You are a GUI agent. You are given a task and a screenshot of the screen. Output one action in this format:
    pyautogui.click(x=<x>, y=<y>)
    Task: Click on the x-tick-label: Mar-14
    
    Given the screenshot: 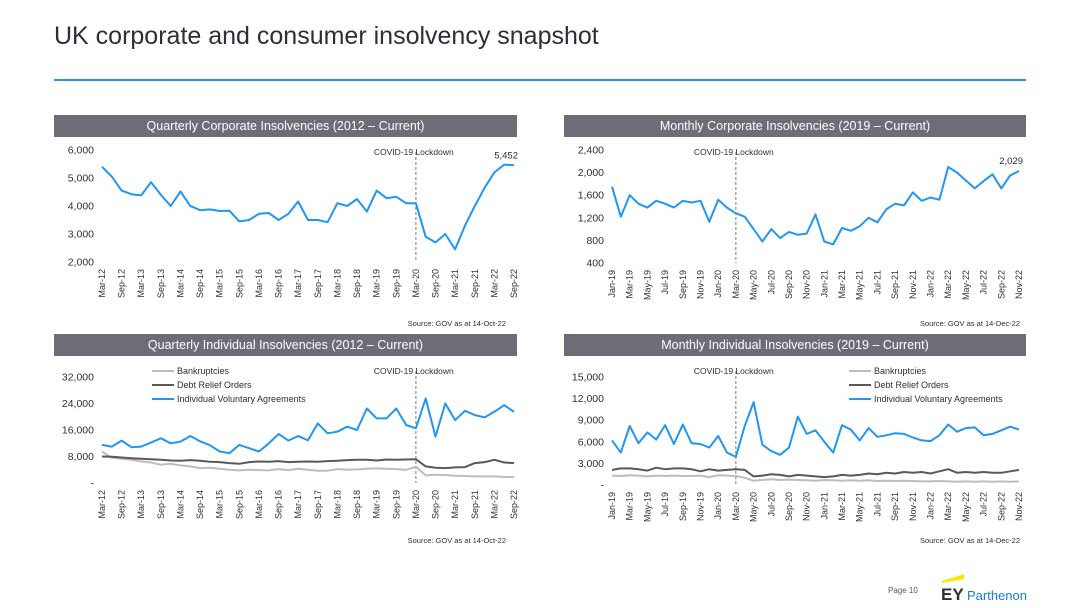 What is the action you would take?
    pyautogui.click(x=180, y=504)
    